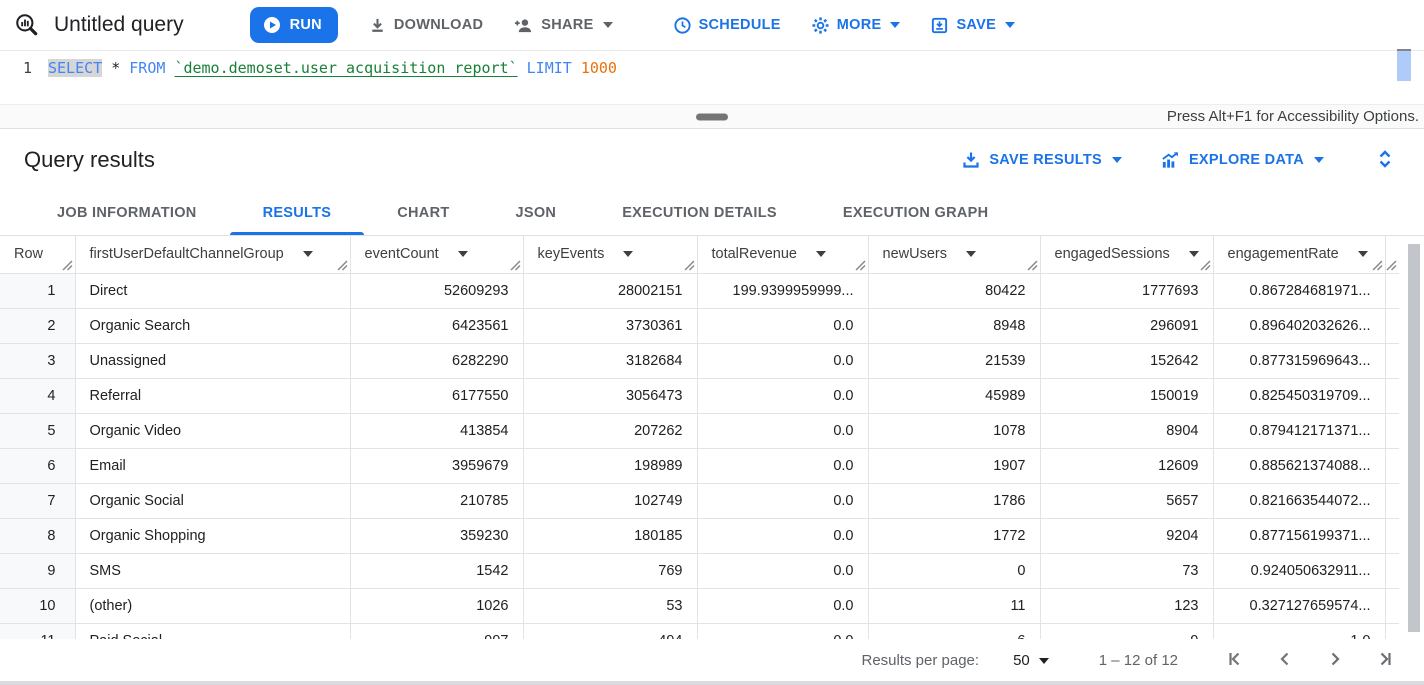 This screenshot has height=685, width=1424. Describe the element at coordinates (971, 160) in the screenshot. I see `save-results-icon` at that location.